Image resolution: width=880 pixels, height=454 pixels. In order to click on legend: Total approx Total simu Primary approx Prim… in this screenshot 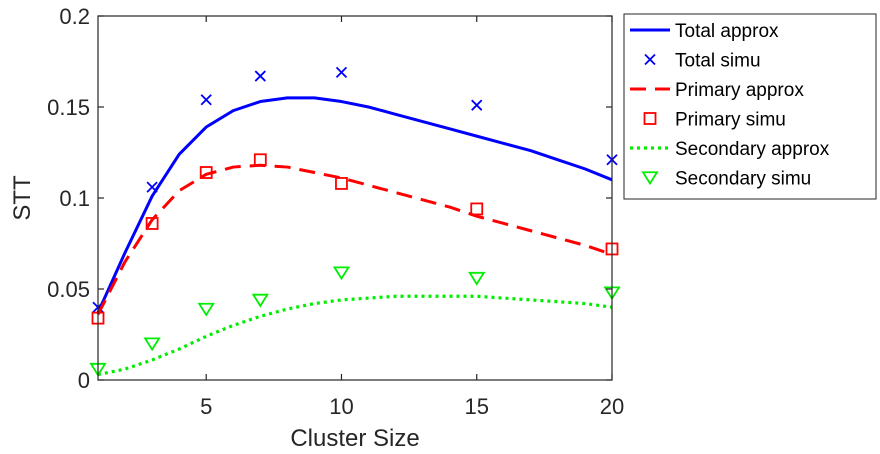, I will do `click(750, 106)`.